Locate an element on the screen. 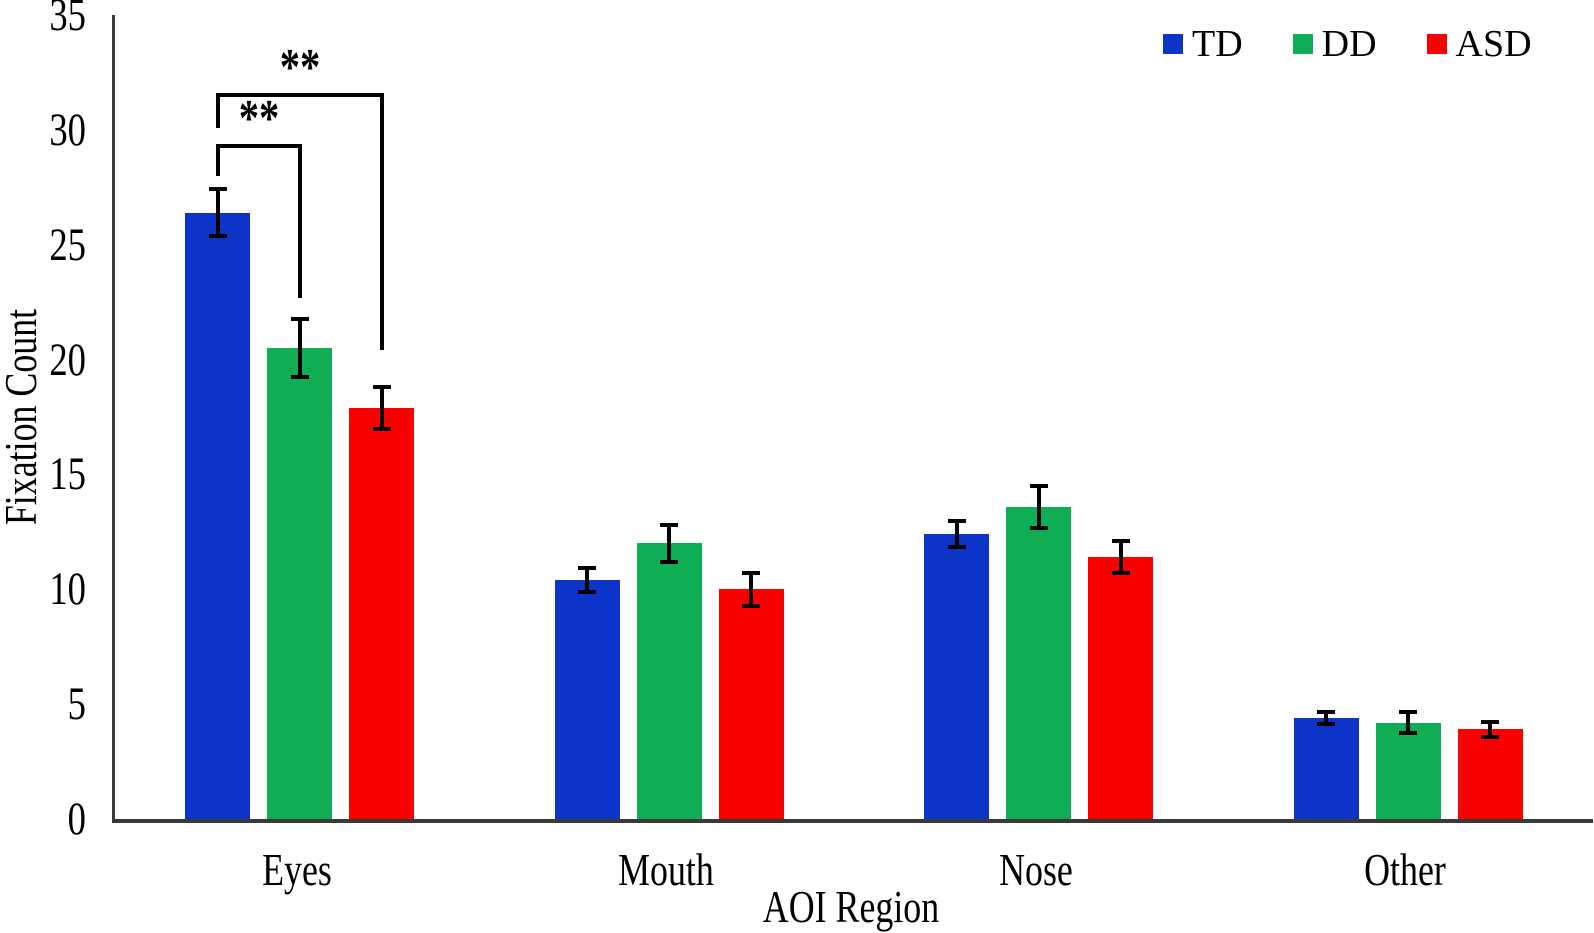  bar-nose-asd is located at coordinates (1121, 688).